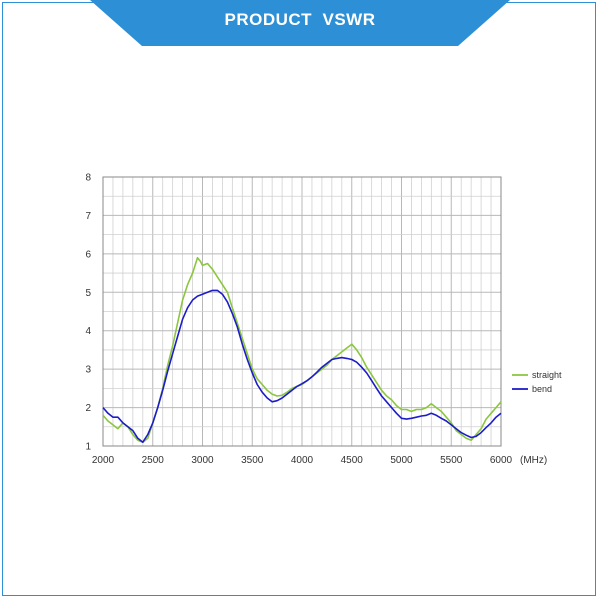 The image size is (600, 600). What do you see at coordinates (533, 460) in the screenshot?
I see `x-unit-label: (MHz)` at bounding box center [533, 460].